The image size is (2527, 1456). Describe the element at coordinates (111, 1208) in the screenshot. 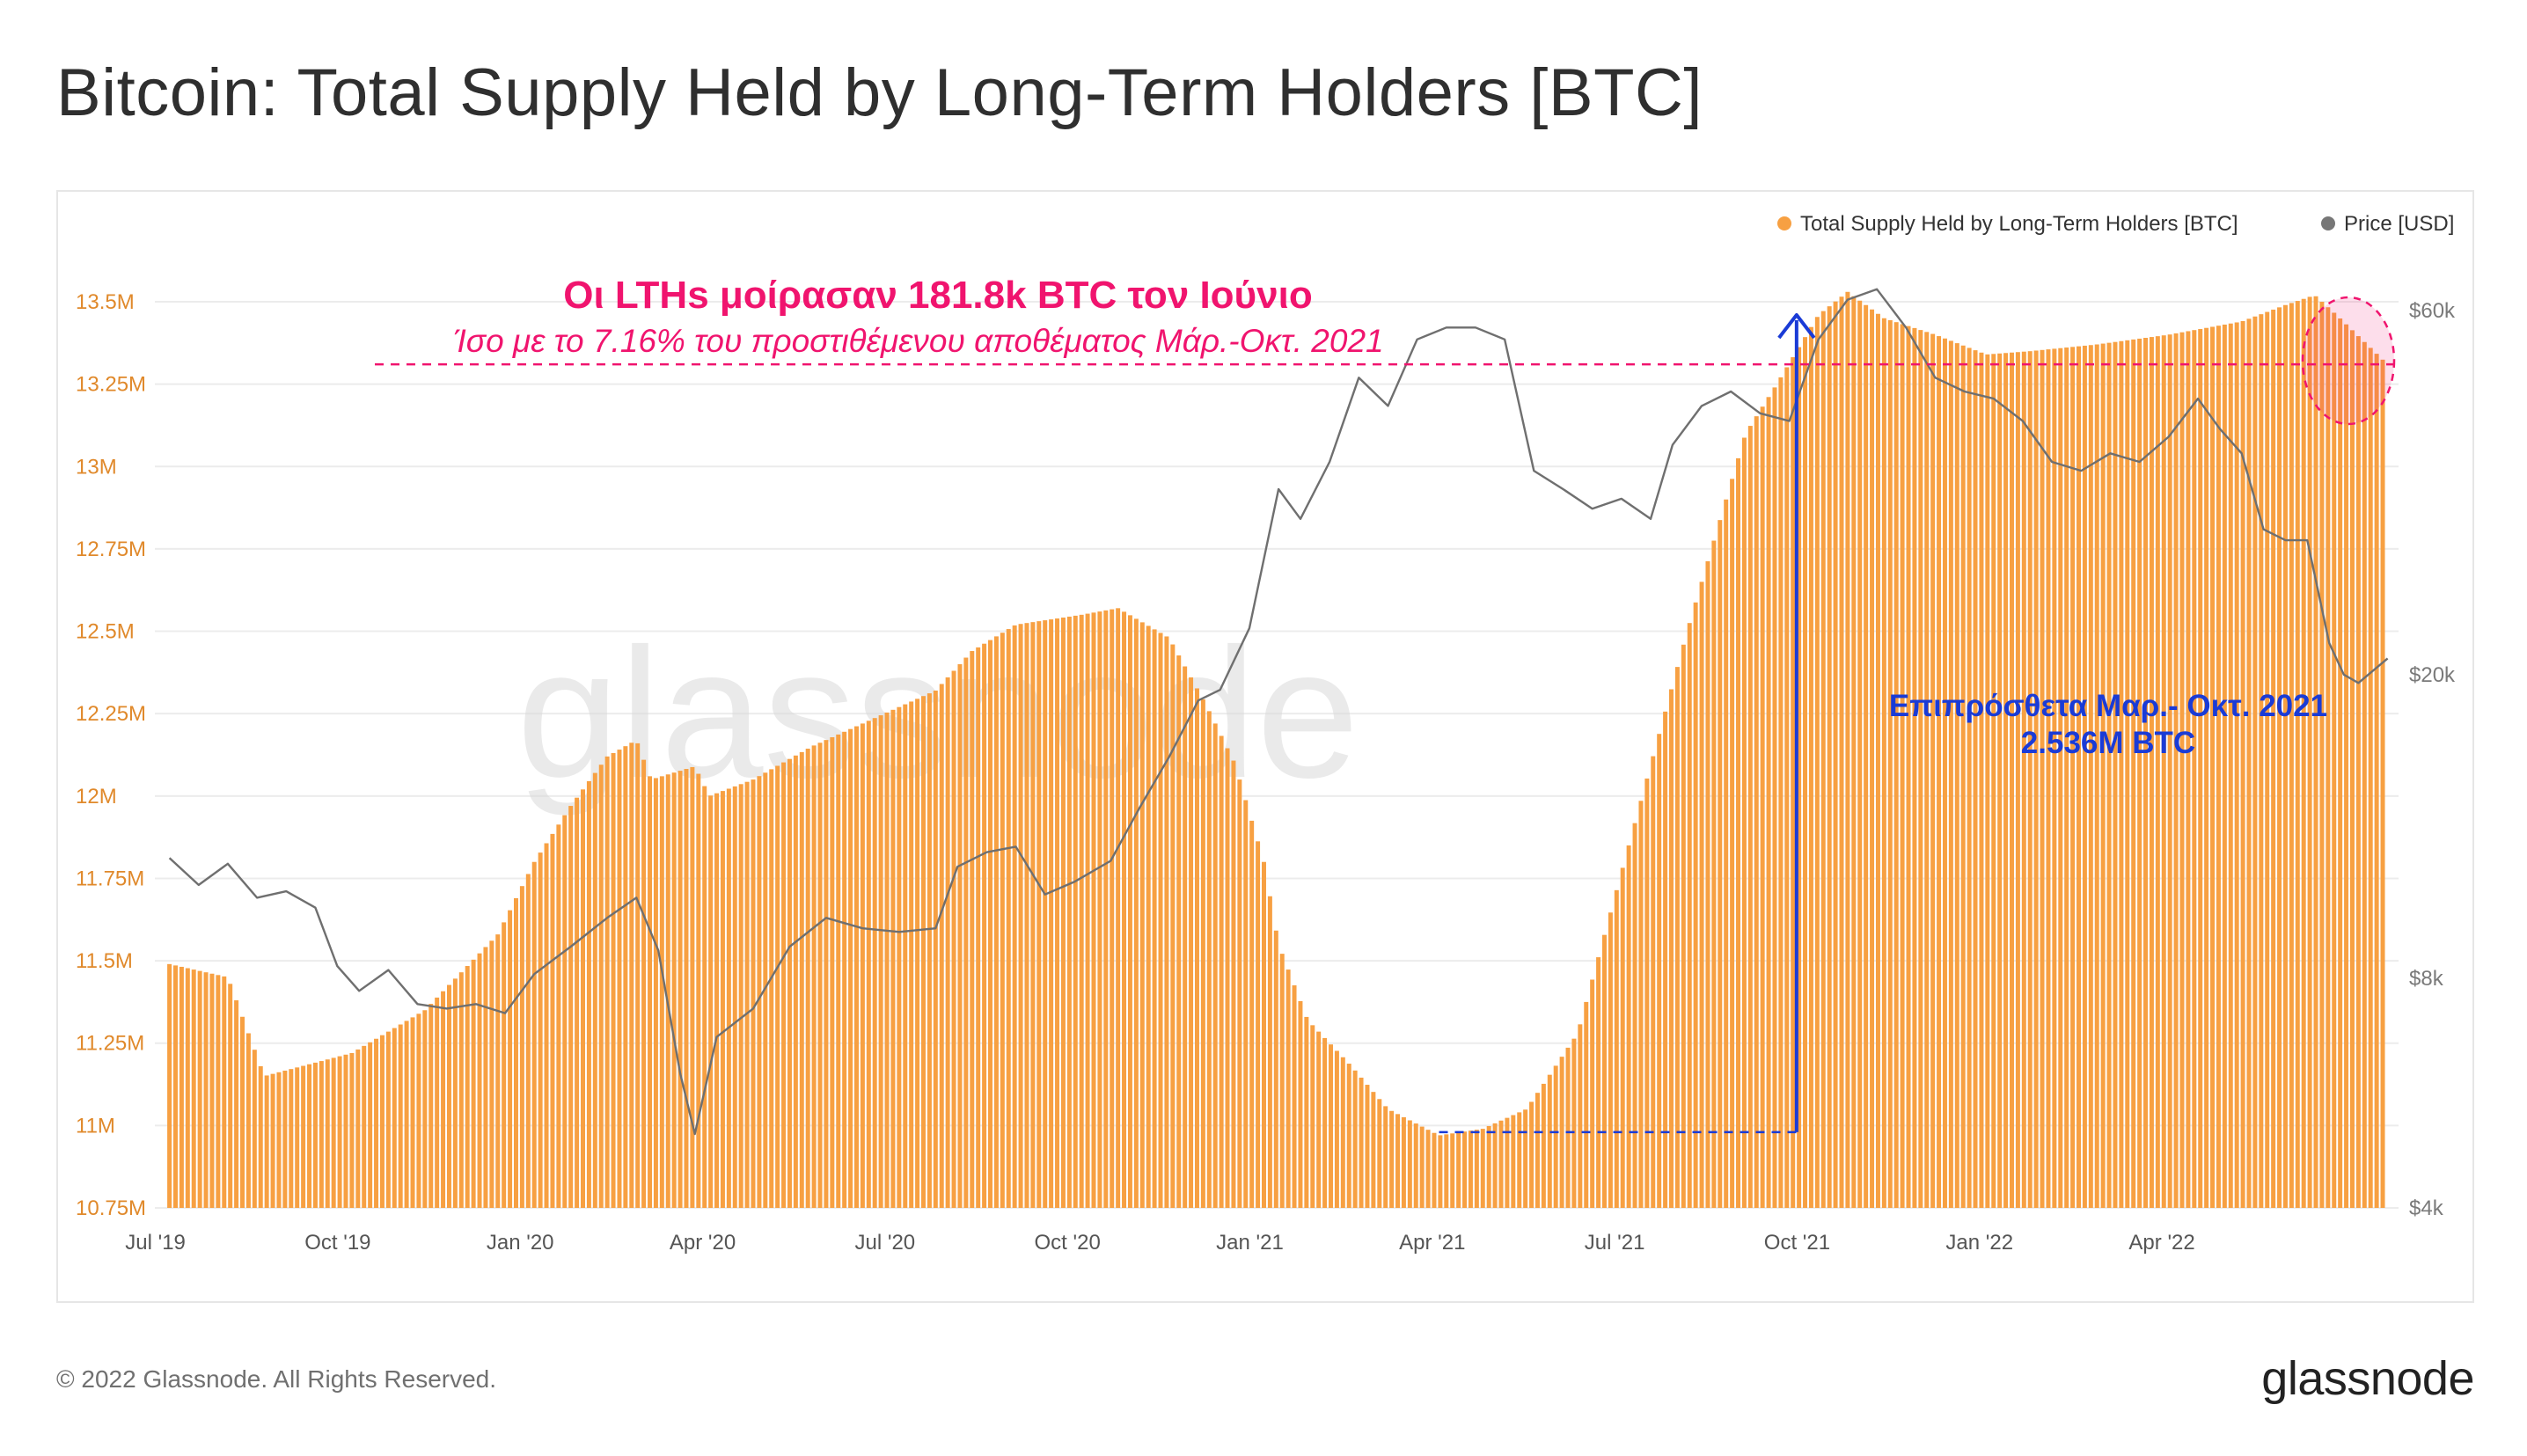

I see `y-left-tick-label: 10.75M` at that location.